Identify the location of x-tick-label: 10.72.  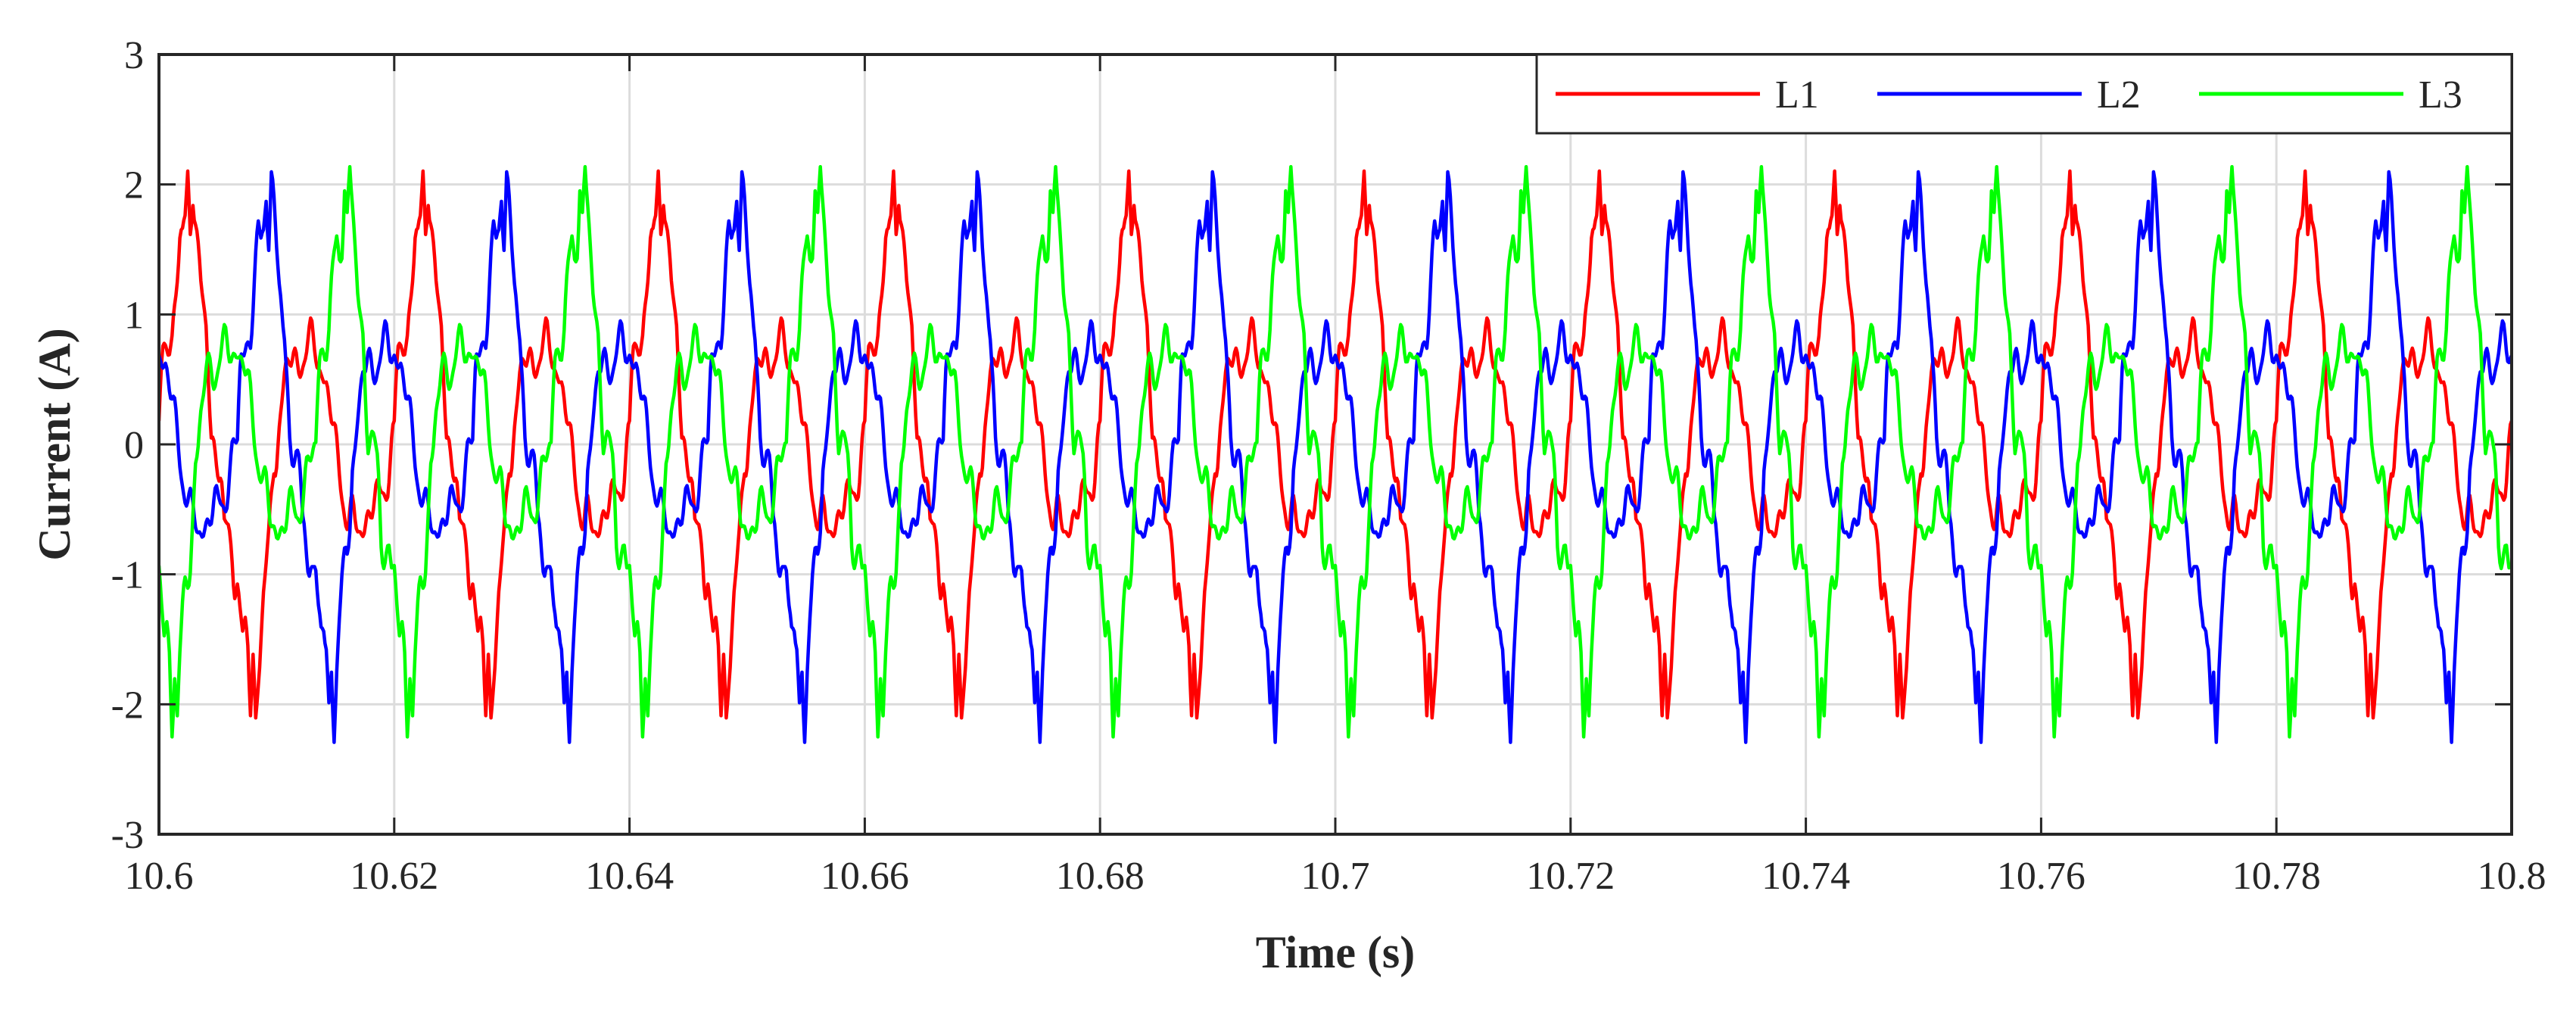
(1570, 877).